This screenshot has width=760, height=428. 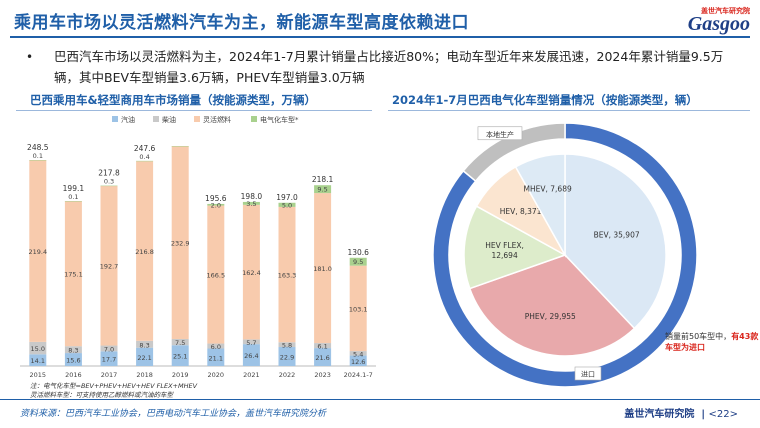 I want to click on brand-caption: 盖世汽车研究院, so click(x=725, y=11).